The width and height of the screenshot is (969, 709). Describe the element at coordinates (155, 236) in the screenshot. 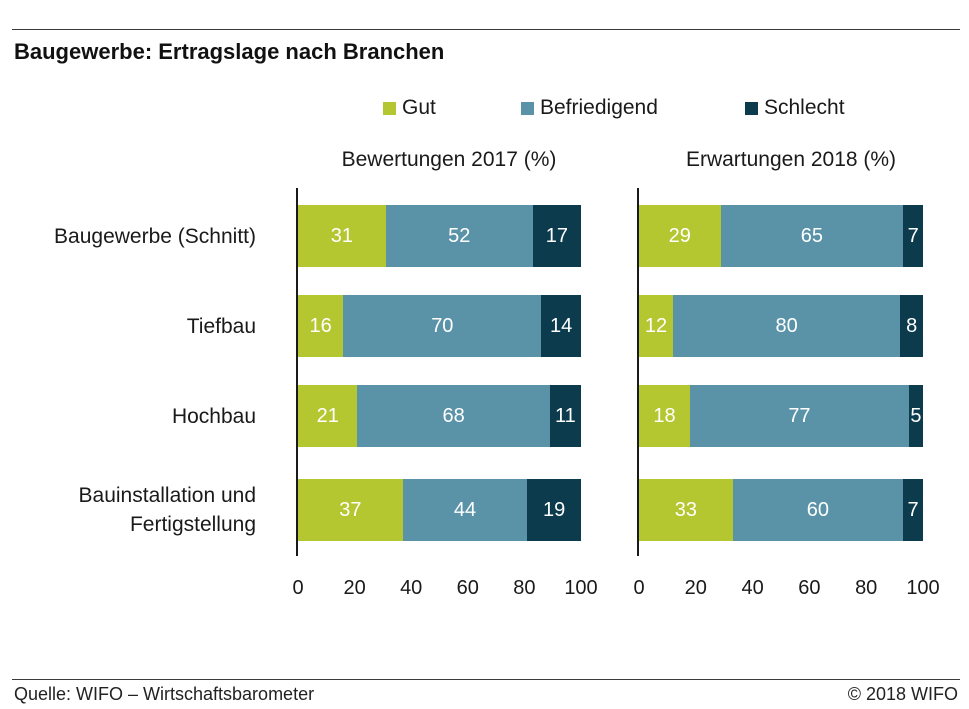

I see `category-label: Baugewerbe (Schnitt)` at that location.